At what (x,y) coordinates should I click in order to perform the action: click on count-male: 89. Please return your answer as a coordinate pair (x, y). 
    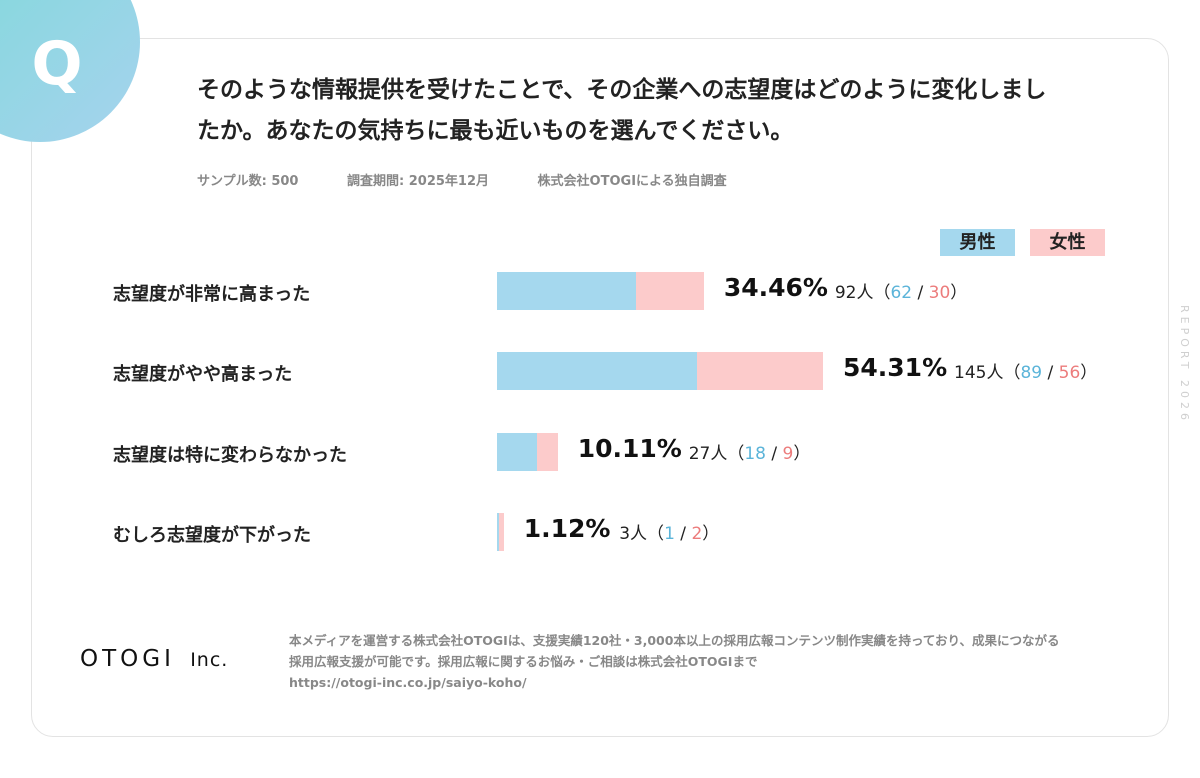
    Looking at the image, I should click on (1031, 373).